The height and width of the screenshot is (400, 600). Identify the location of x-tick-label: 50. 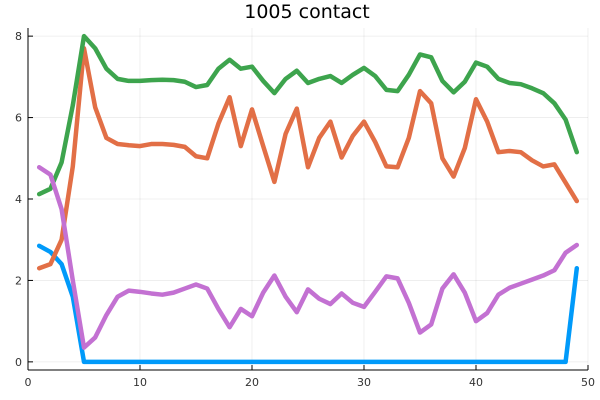
(588, 382).